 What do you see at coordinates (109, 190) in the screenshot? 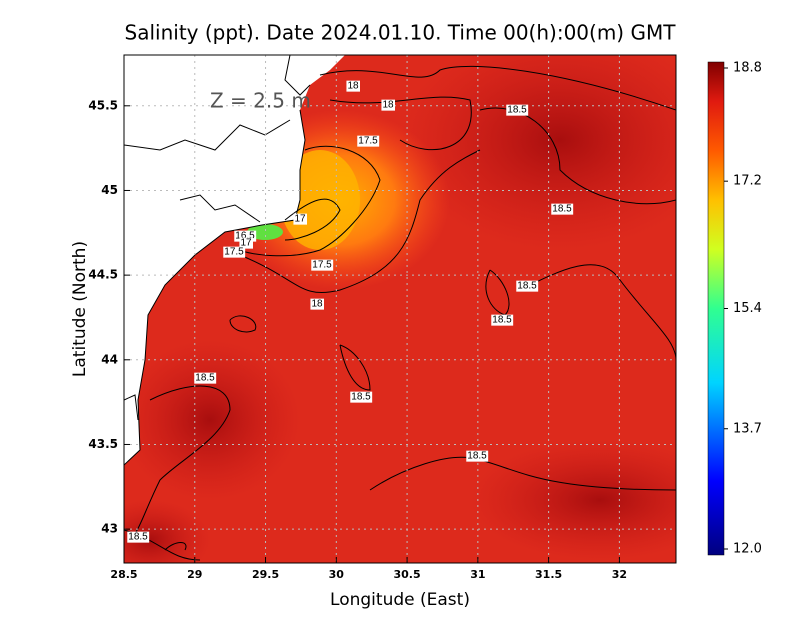
I see `y-tick-label: 45` at bounding box center [109, 190].